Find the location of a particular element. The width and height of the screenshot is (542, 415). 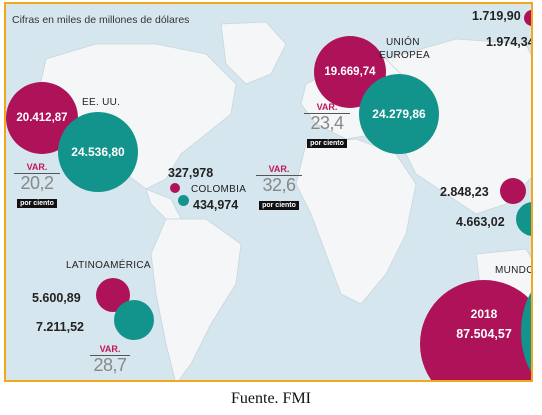

source-caption: Fuente. FMI is located at coordinates (271, 398).